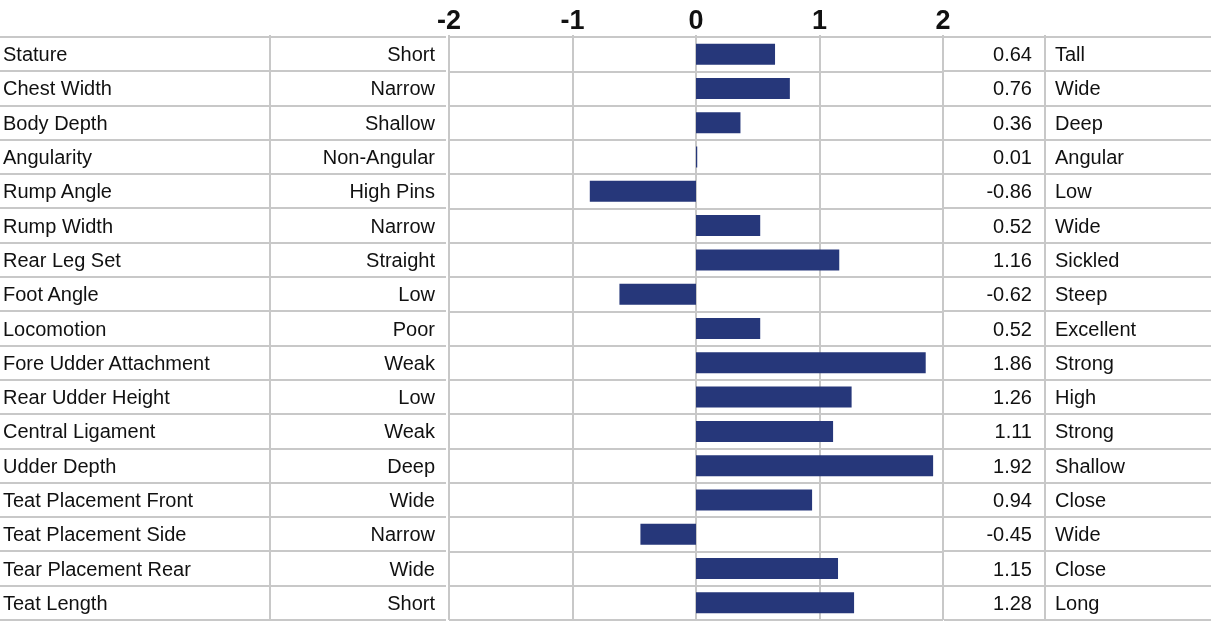 Image resolution: width=1211 pixels, height=627 pixels. What do you see at coordinates (1012, 499) in the screenshot?
I see `data-label: 0.94` at bounding box center [1012, 499].